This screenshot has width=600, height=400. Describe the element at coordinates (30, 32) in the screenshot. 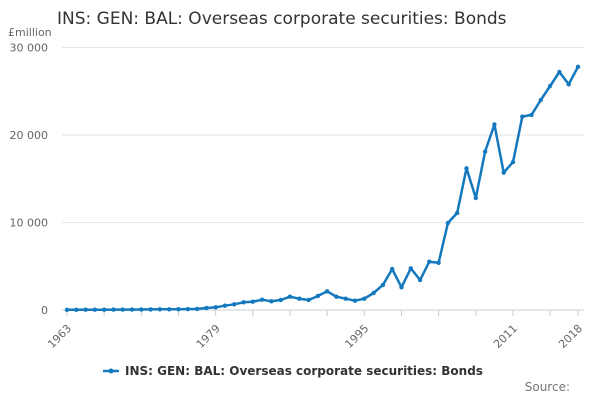

I see `y-axis-unit-label: £million` at that location.